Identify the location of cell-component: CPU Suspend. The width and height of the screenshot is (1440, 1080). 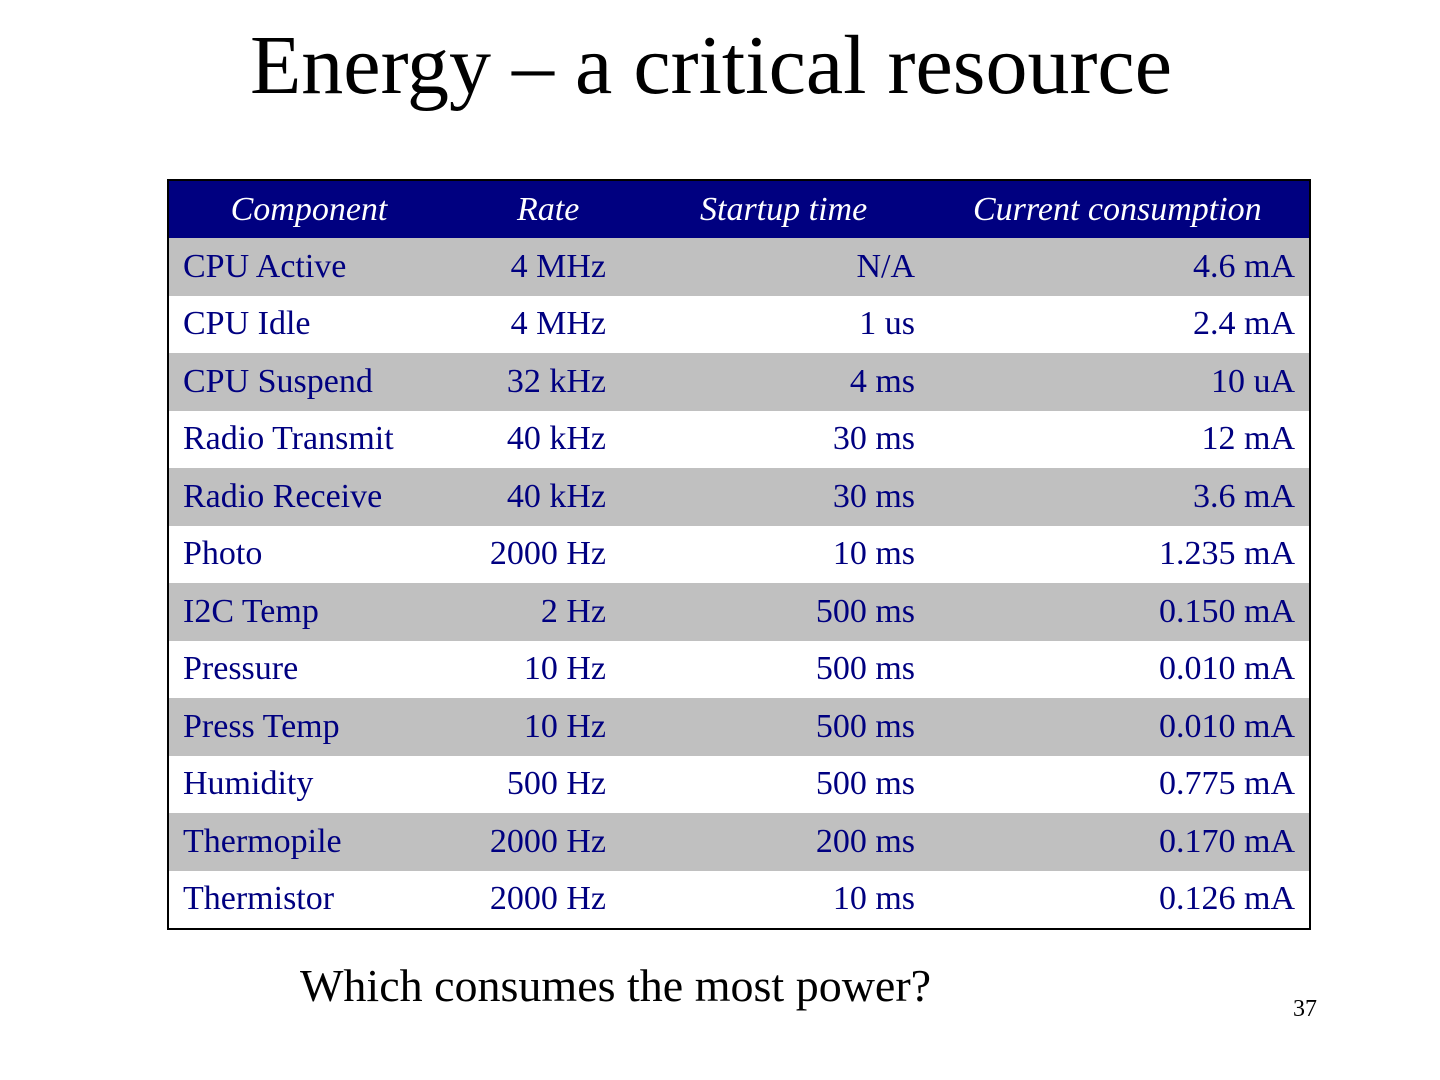
(278, 381).